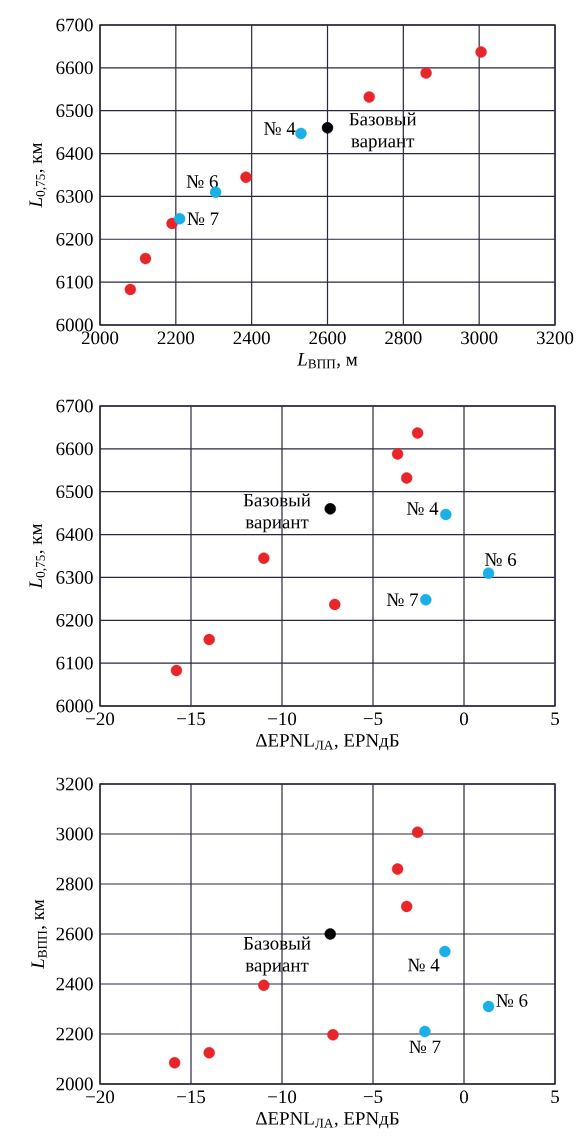  What do you see at coordinates (555, 338) in the screenshot?
I see `x-tick-label: 3200` at bounding box center [555, 338].